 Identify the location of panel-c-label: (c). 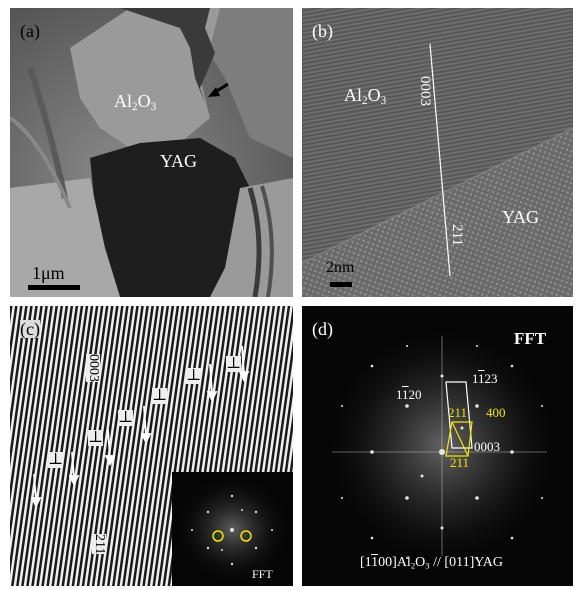
(30, 329).